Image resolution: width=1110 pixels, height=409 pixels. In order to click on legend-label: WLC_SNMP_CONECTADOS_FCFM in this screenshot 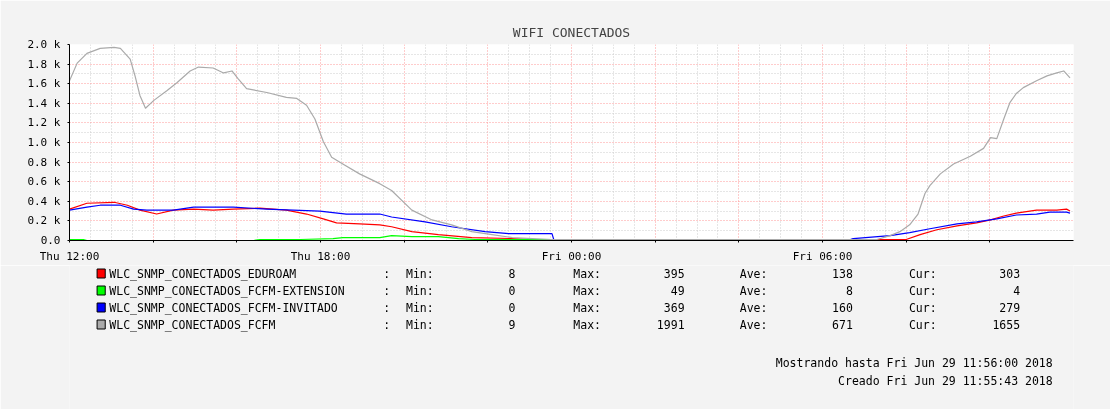, I will do `click(192, 324)`.